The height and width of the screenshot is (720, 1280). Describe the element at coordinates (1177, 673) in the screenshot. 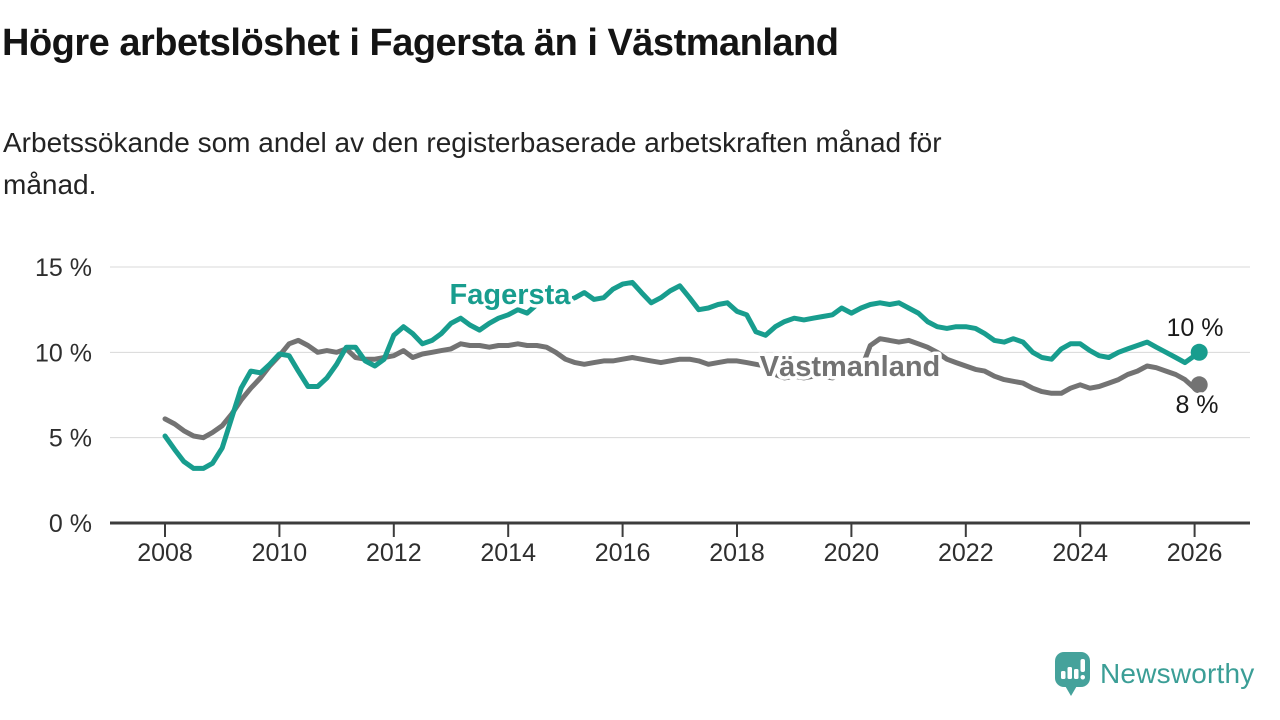

I see `newsworthy-wordmark: Newsworthy` at that location.